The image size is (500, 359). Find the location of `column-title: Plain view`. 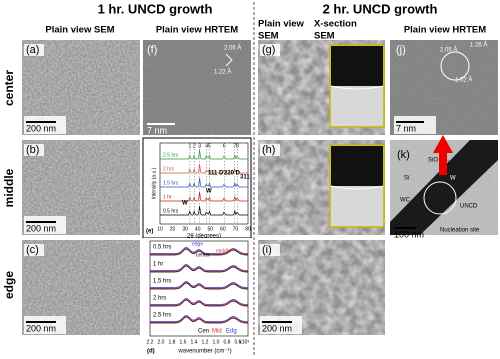

column-title: Plain view is located at coordinates (281, 24).